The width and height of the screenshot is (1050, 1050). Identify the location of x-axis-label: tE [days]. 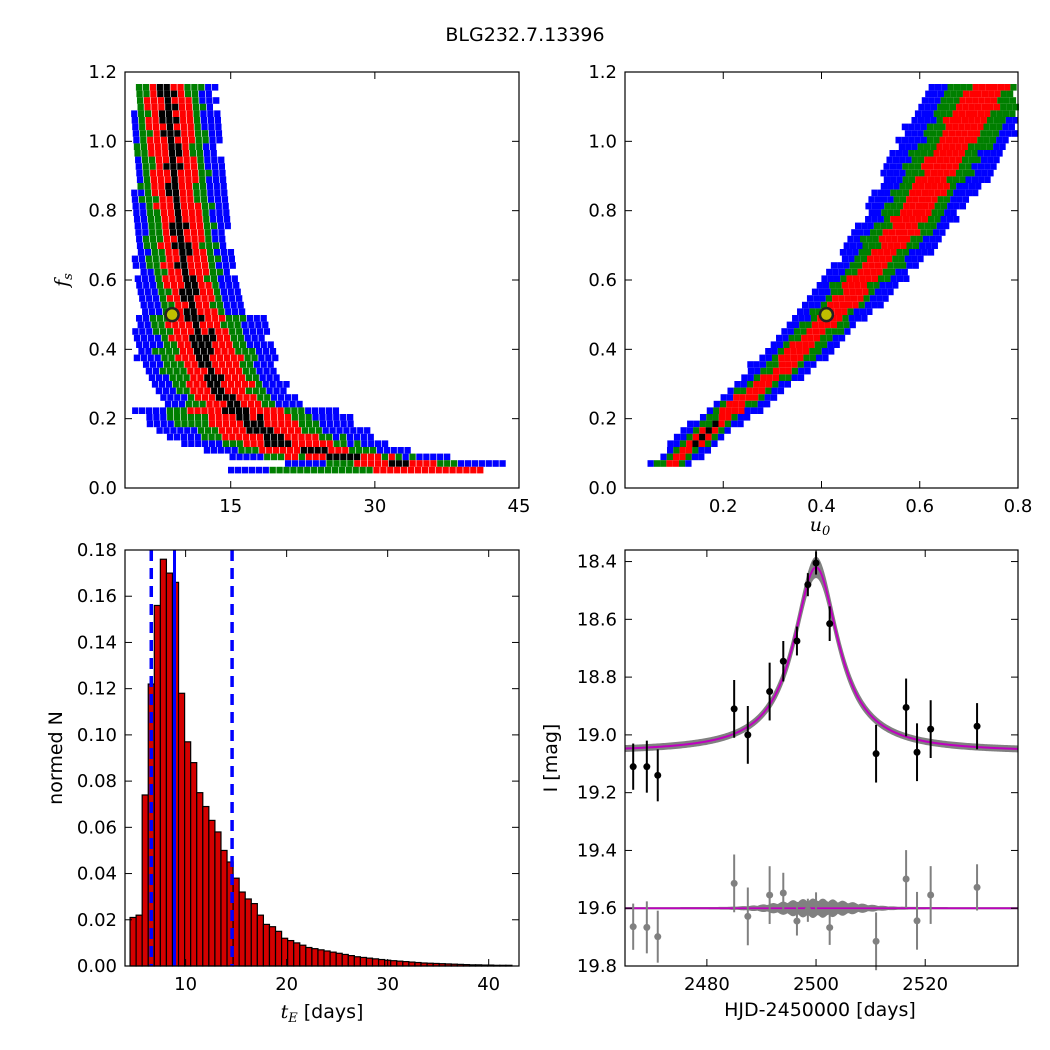
(322, 1013).